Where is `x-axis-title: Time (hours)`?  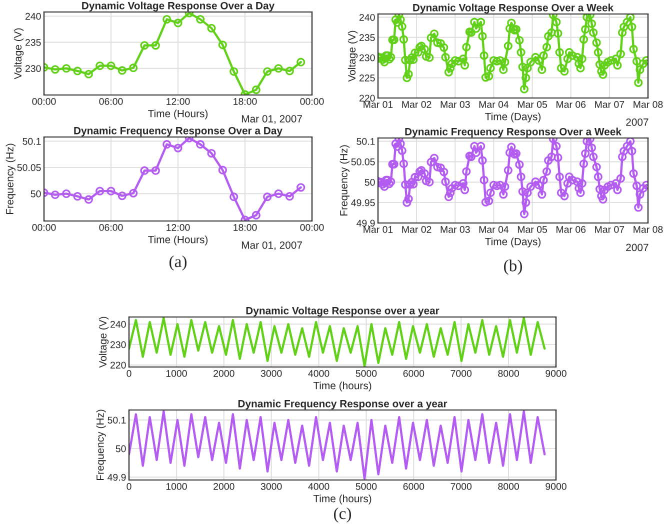 x-axis-title: Time (hours) is located at coordinates (342, 387).